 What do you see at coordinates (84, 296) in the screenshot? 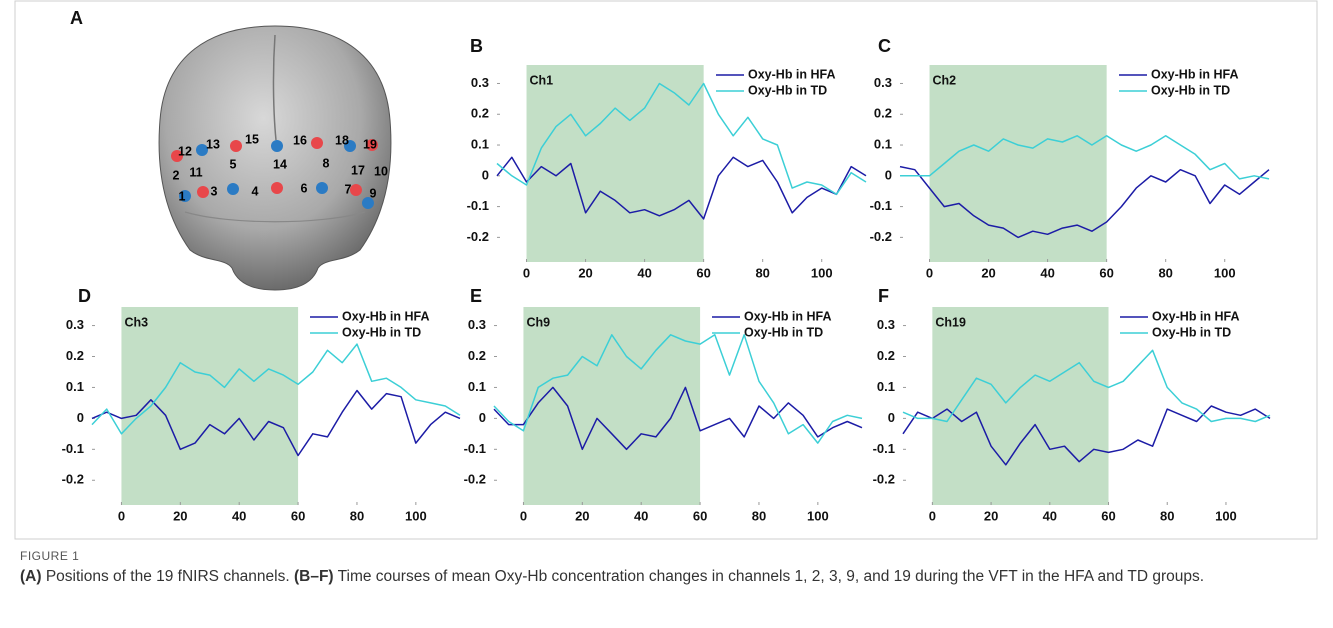
I see `panel-label: D` at bounding box center [84, 296].